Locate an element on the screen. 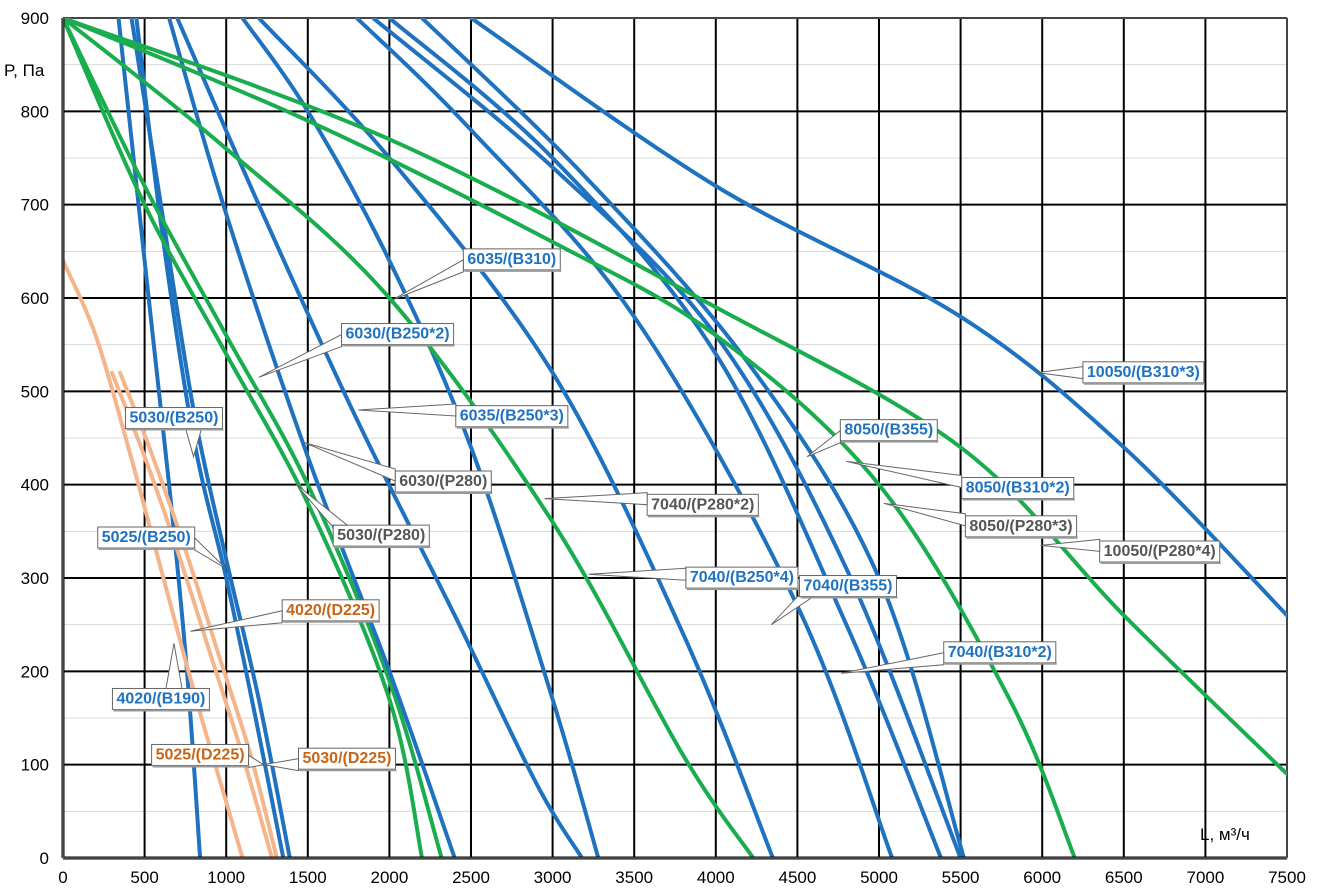  x-tick-label: 2000 is located at coordinates (389, 877).